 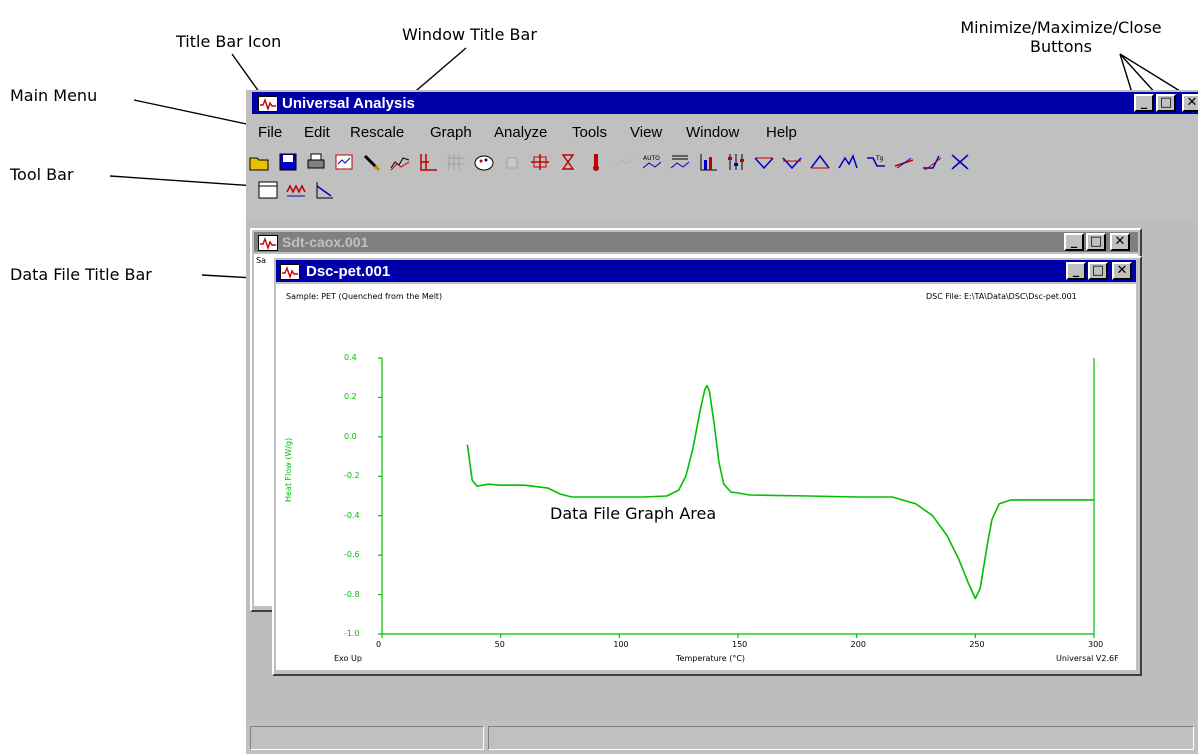 I want to click on maximize-button: □, so click(x=1166, y=103).